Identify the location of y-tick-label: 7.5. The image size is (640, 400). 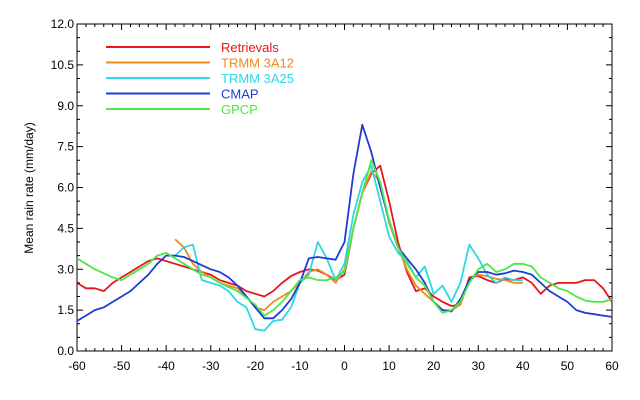
(65, 147).